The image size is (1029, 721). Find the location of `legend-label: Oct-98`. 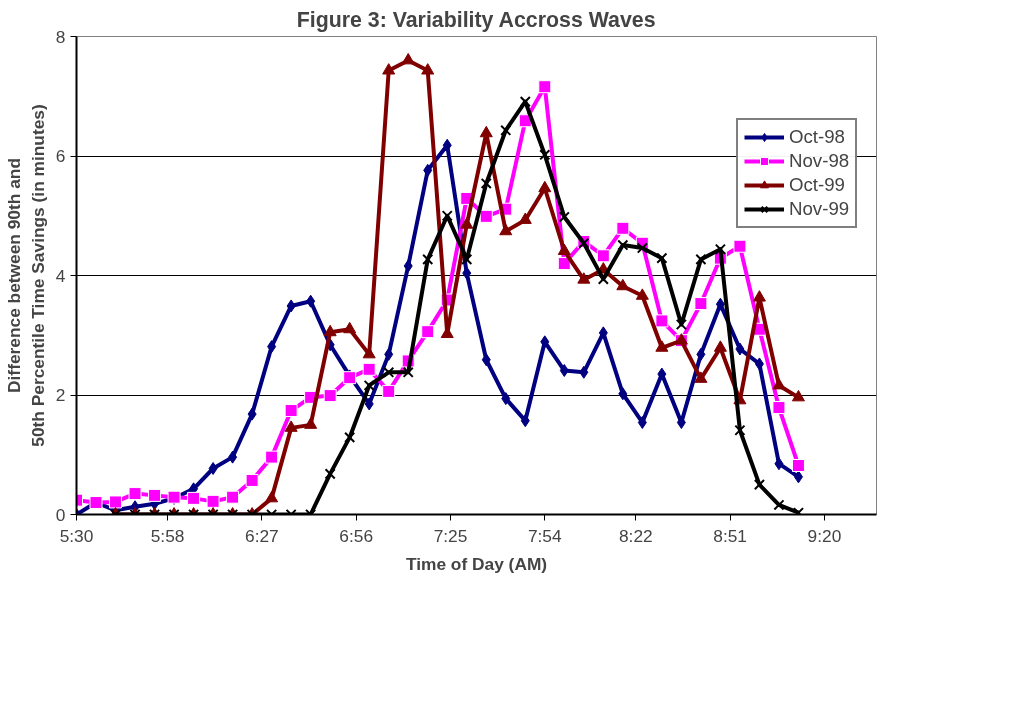

legend-label: Oct-98 is located at coordinates (817, 137).